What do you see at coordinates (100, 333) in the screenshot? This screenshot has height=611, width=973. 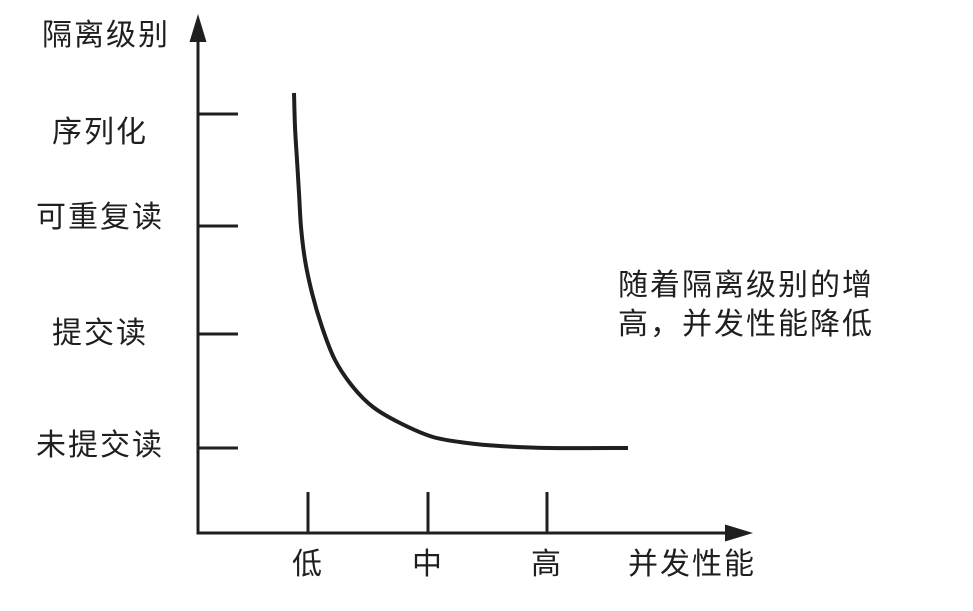 I see `y-tick-label-read-committed: 提交读` at bounding box center [100, 333].